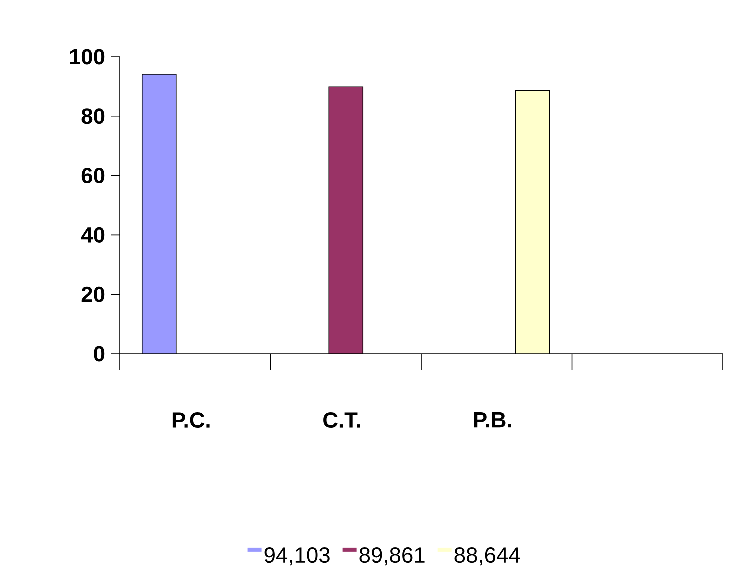 This screenshot has width=749, height=573. Describe the element at coordinates (93, 294) in the screenshot. I see `y-tick-label: 20` at that location.